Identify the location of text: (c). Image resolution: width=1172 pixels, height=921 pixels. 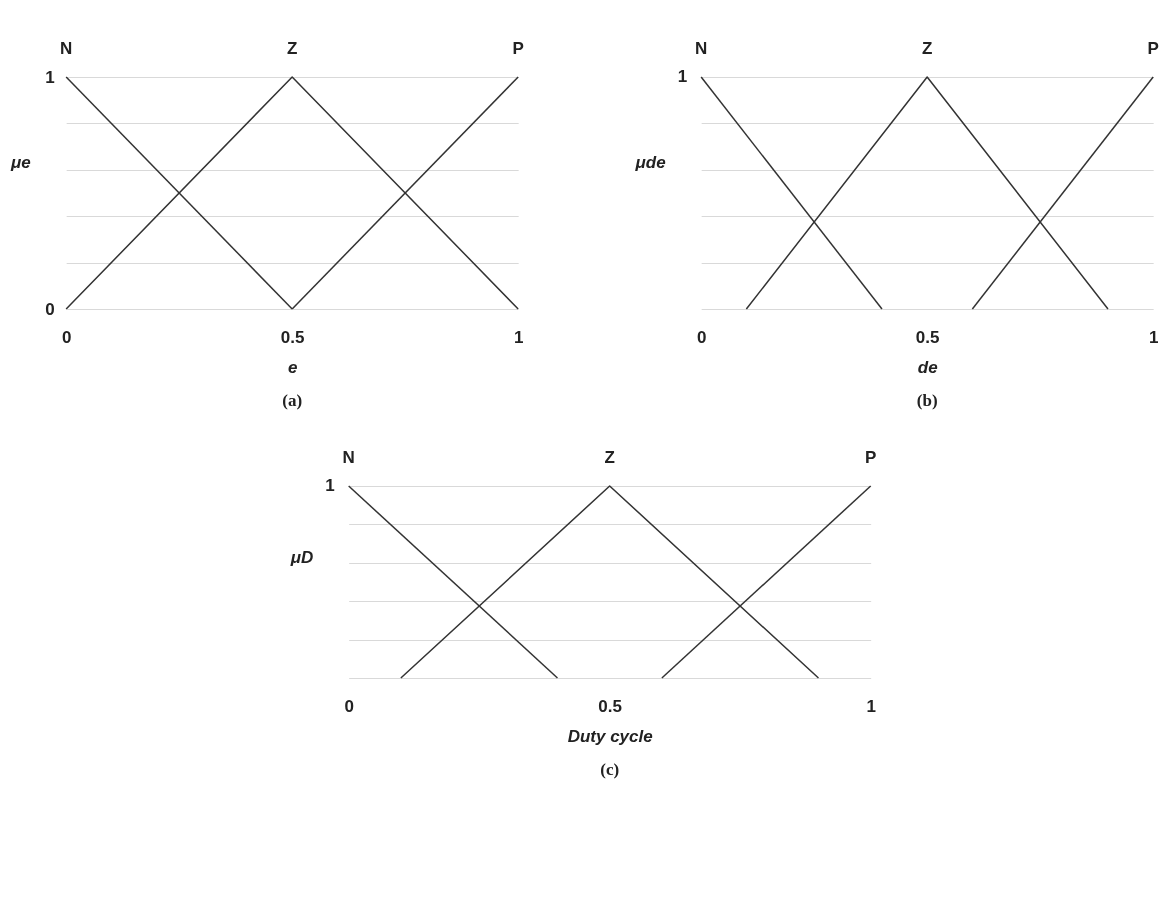
(610, 769).